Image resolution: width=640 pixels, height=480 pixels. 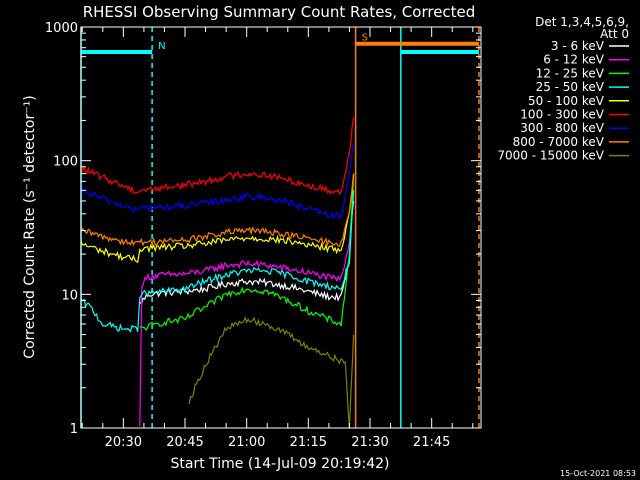 What do you see at coordinates (184, 442) in the screenshot?
I see `x-tick-label-1: 20:45` at bounding box center [184, 442].